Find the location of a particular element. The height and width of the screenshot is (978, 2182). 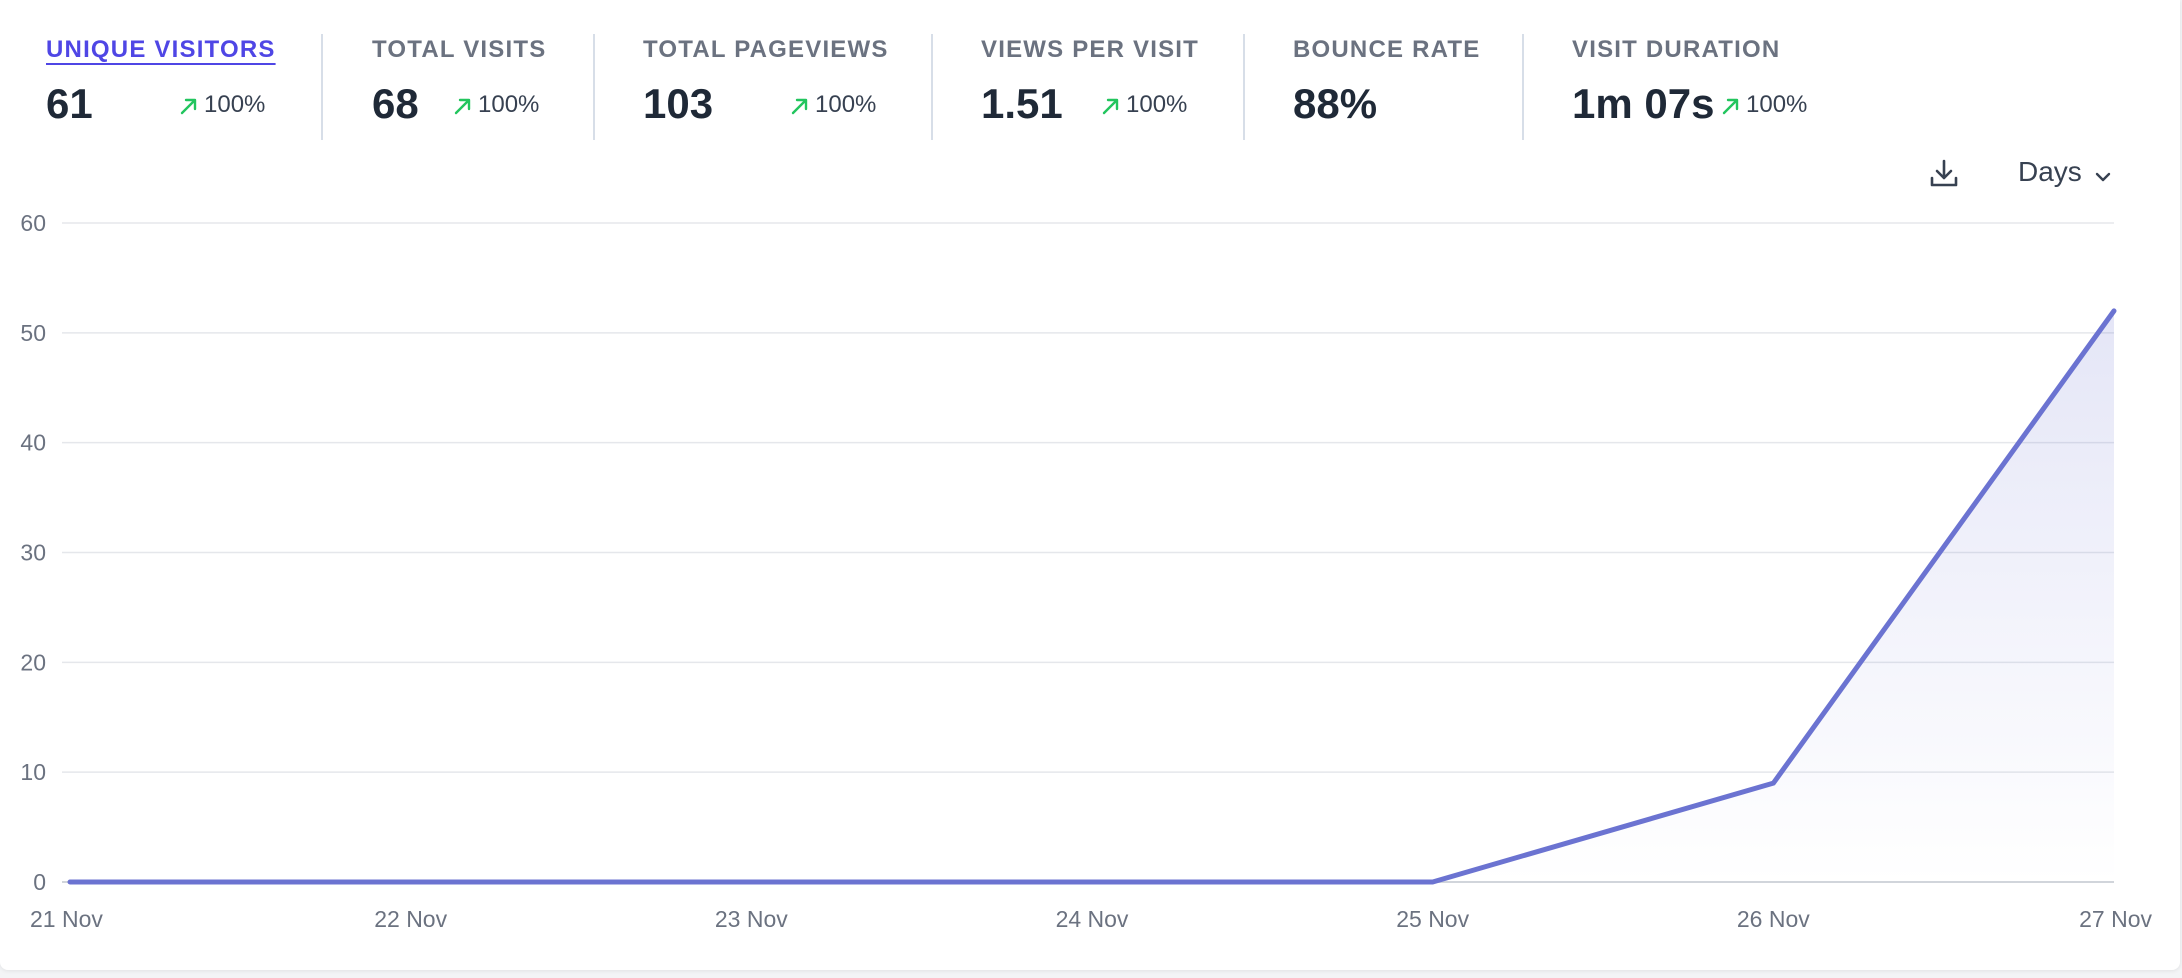

x-tick-label: 25 Nov is located at coordinates (1432, 919).